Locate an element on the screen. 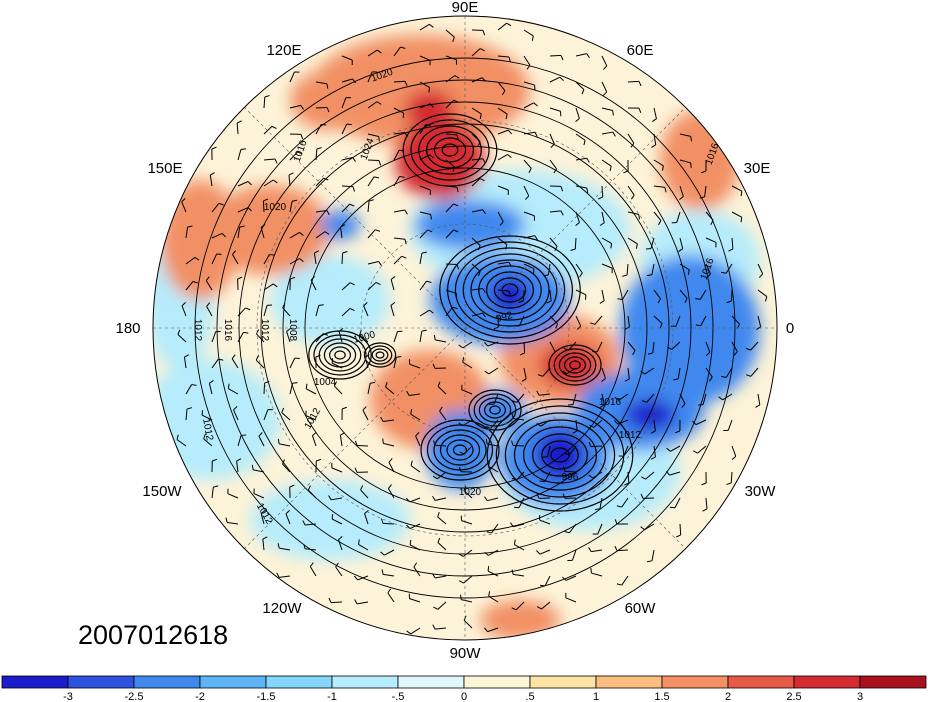  lon-label-150e: 150E is located at coordinates (164, 168).